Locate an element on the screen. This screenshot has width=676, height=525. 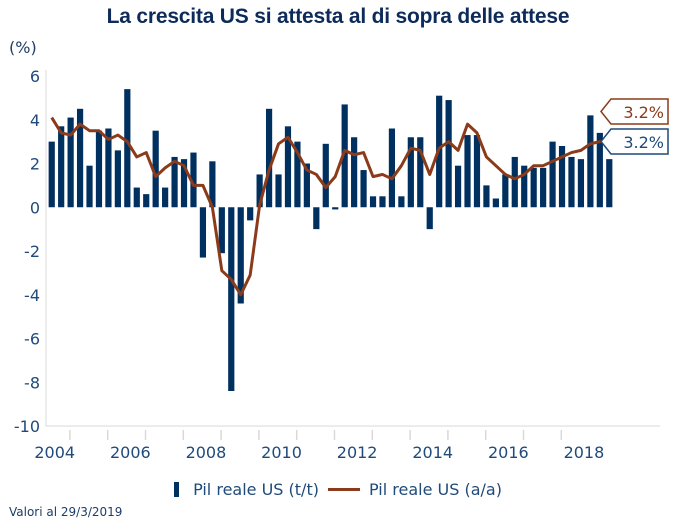
bar-2018Q2 is located at coordinates (590, 161).